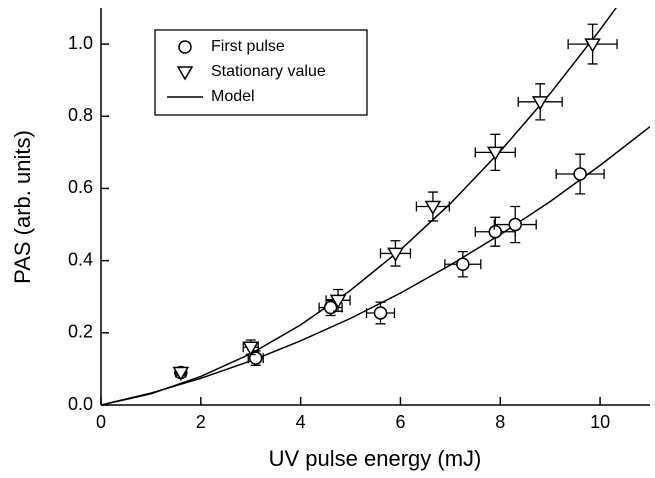 The image size is (655, 478). I want to click on x-tick-label: 8, so click(500, 422).